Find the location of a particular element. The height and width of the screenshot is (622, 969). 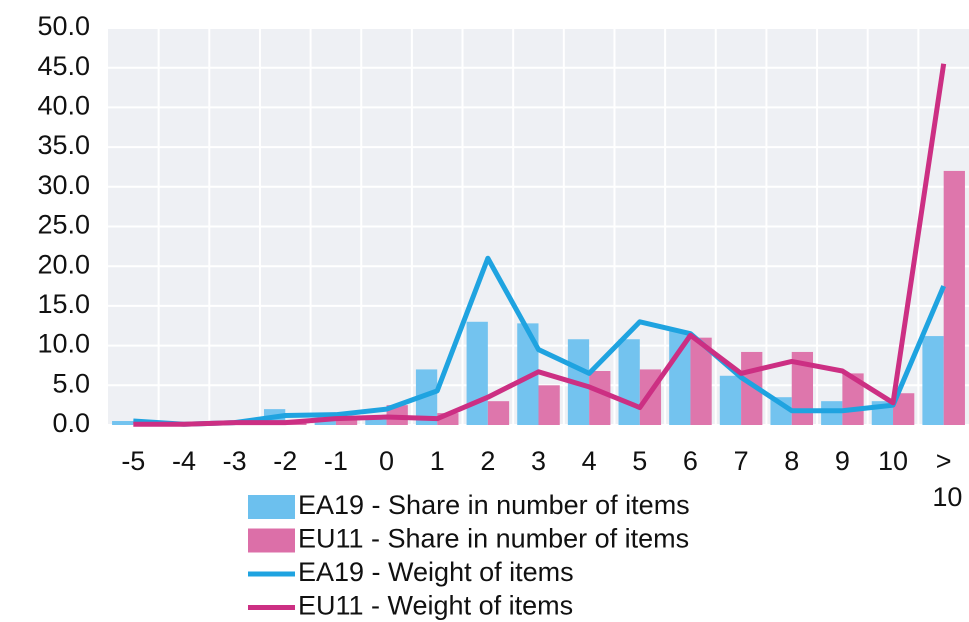

x-tick-label: 4 is located at coordinates (589, 461).